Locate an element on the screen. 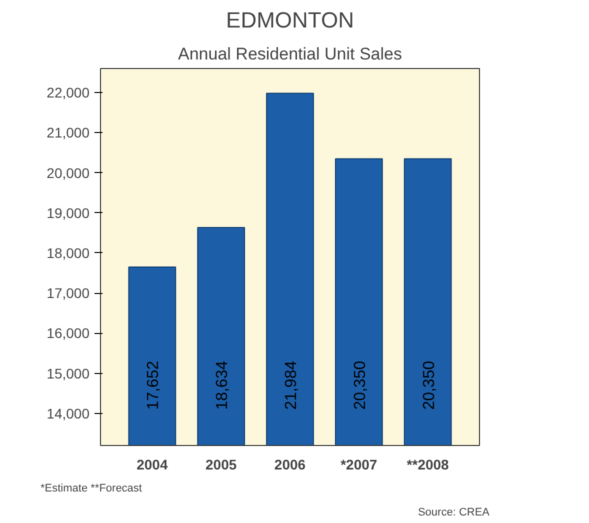 The image size is (589, 523). data-label: 17,652 is located at coordinates (153, 385).